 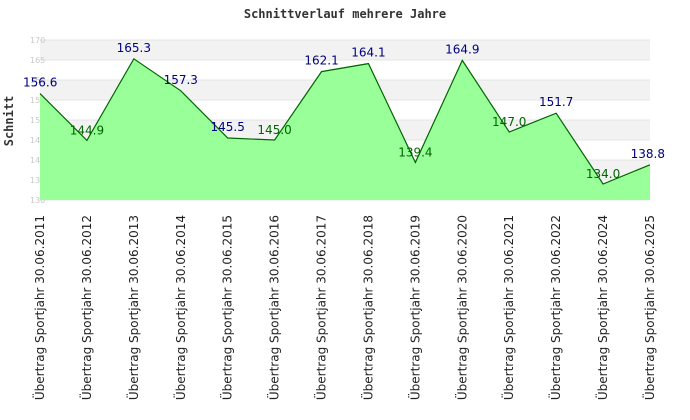 I want to click on data-label: 138.8, so click(x=648, y=154).